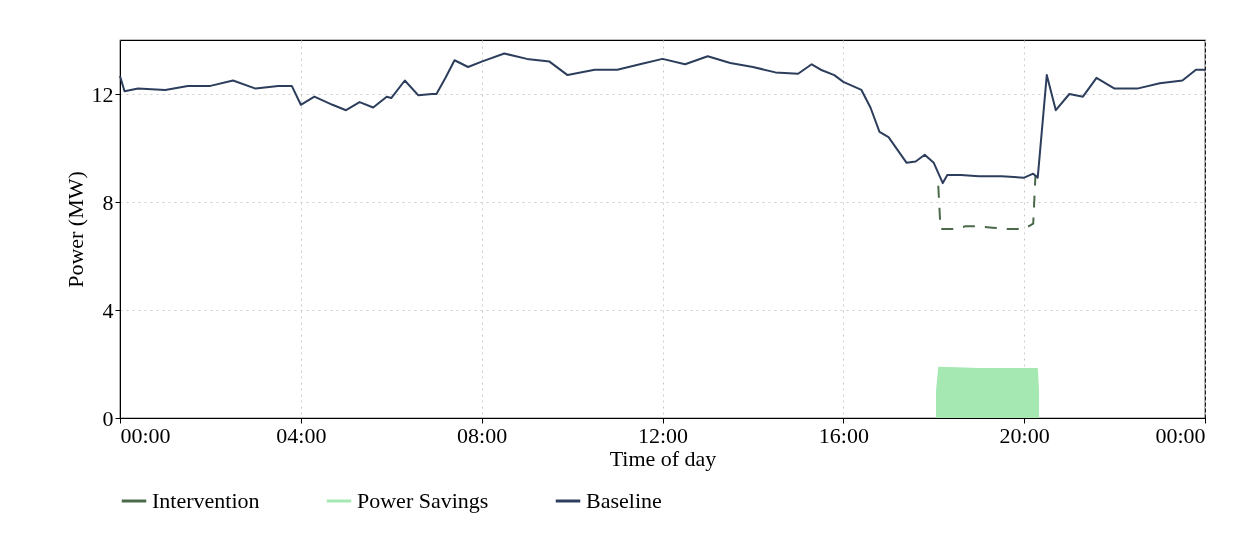 This screenshot has height=545, width=1253. What do you see at coordinates (1024, 435) in the screenshot?
I see `x-tick-label: 20:00` at bounding box center [1024, 435].